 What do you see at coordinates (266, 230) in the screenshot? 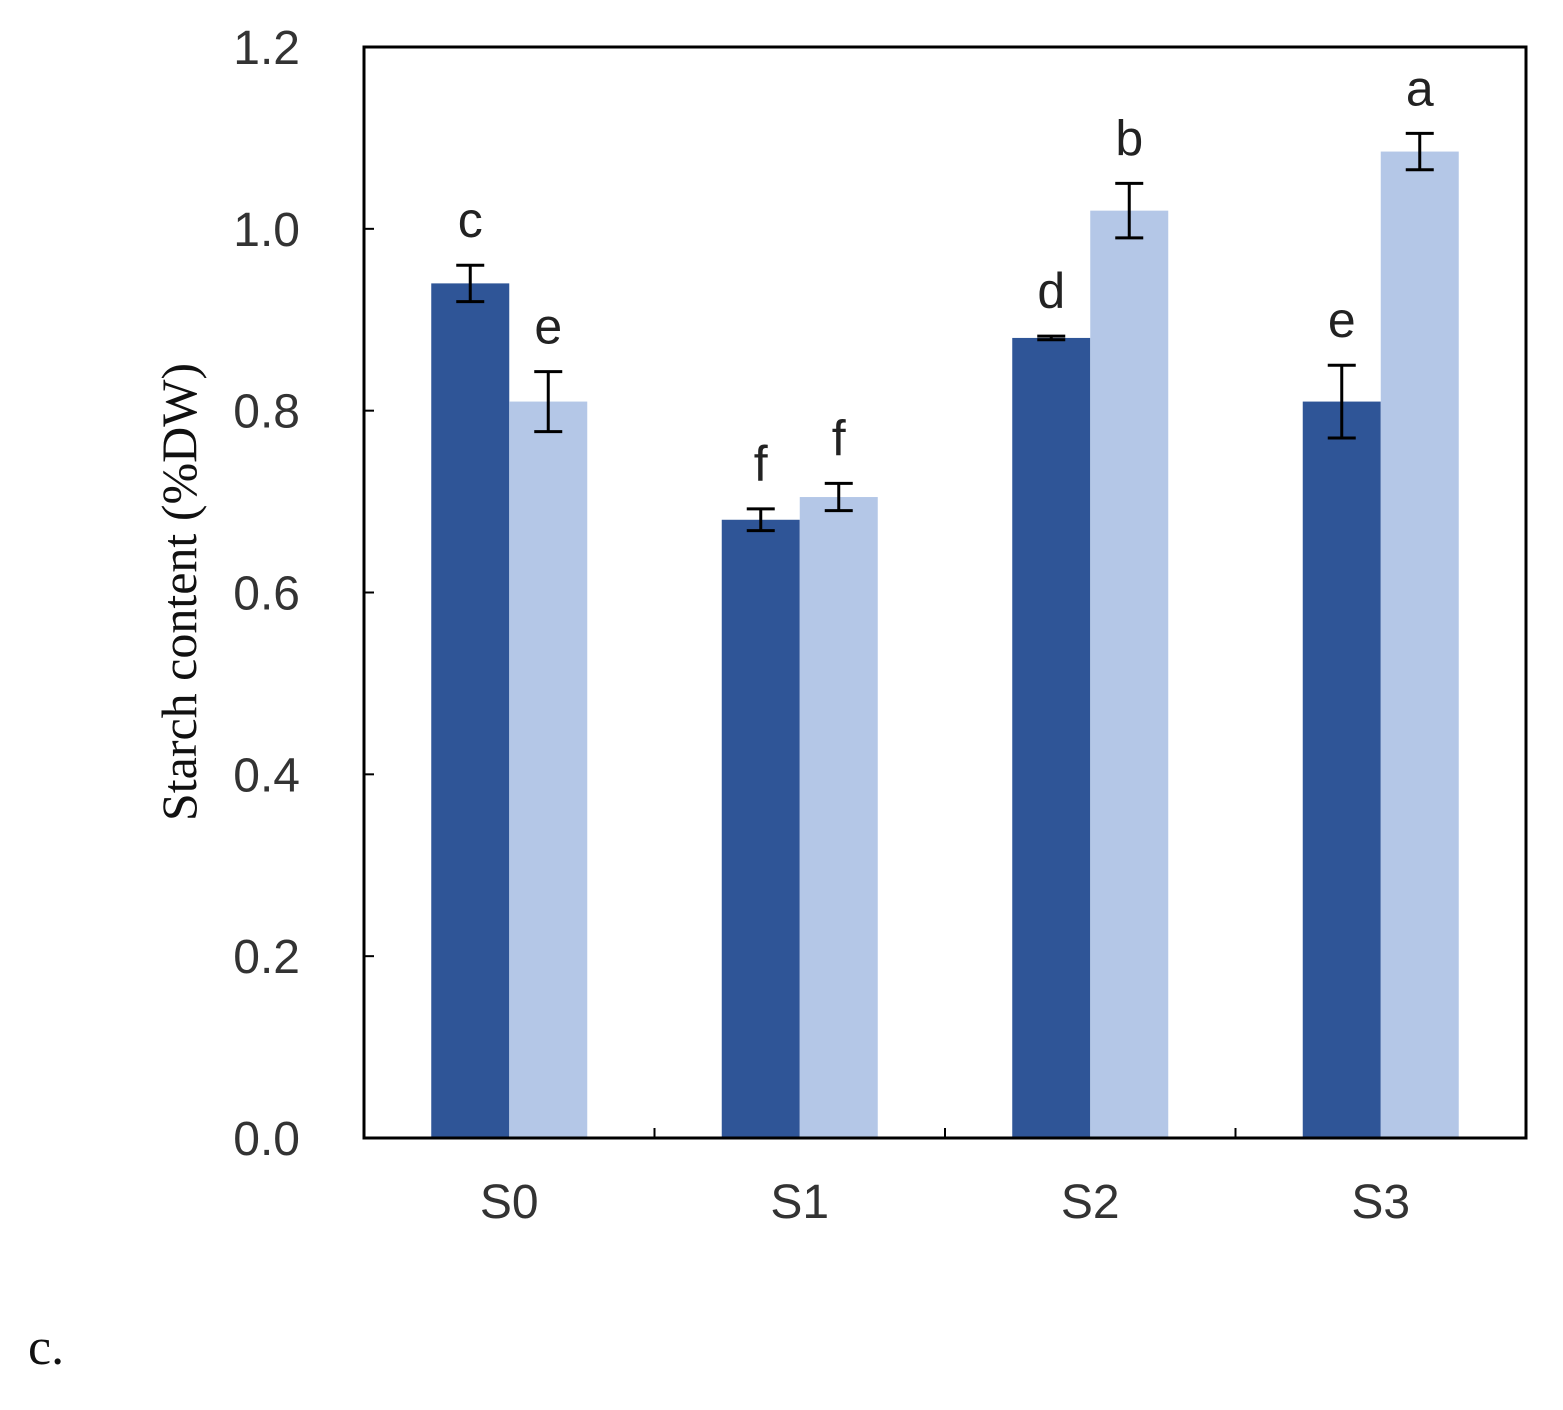
I see `y-tick-label: 1.0` at bounding box center [266, 230].